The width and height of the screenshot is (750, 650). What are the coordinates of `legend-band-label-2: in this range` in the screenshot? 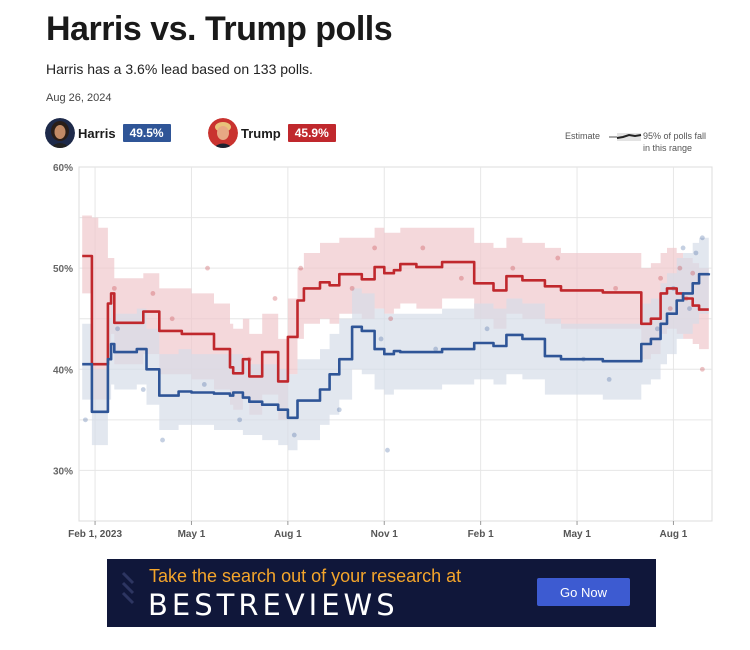 It's located at (668, 148).